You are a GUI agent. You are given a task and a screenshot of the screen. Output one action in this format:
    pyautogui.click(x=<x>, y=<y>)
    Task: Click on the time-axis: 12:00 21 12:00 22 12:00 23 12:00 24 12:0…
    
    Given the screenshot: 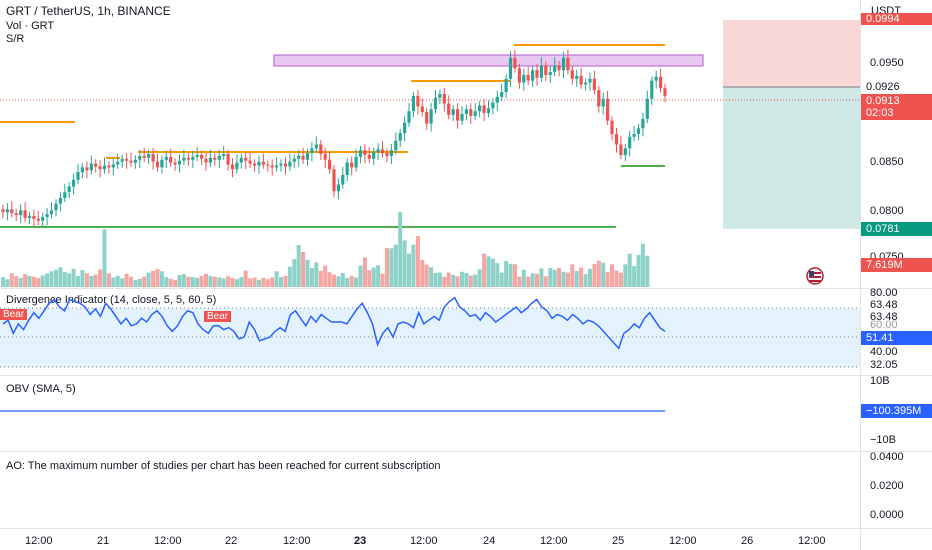 What is the action you would take?
    pyautogui.click(x=430, y=539)
    